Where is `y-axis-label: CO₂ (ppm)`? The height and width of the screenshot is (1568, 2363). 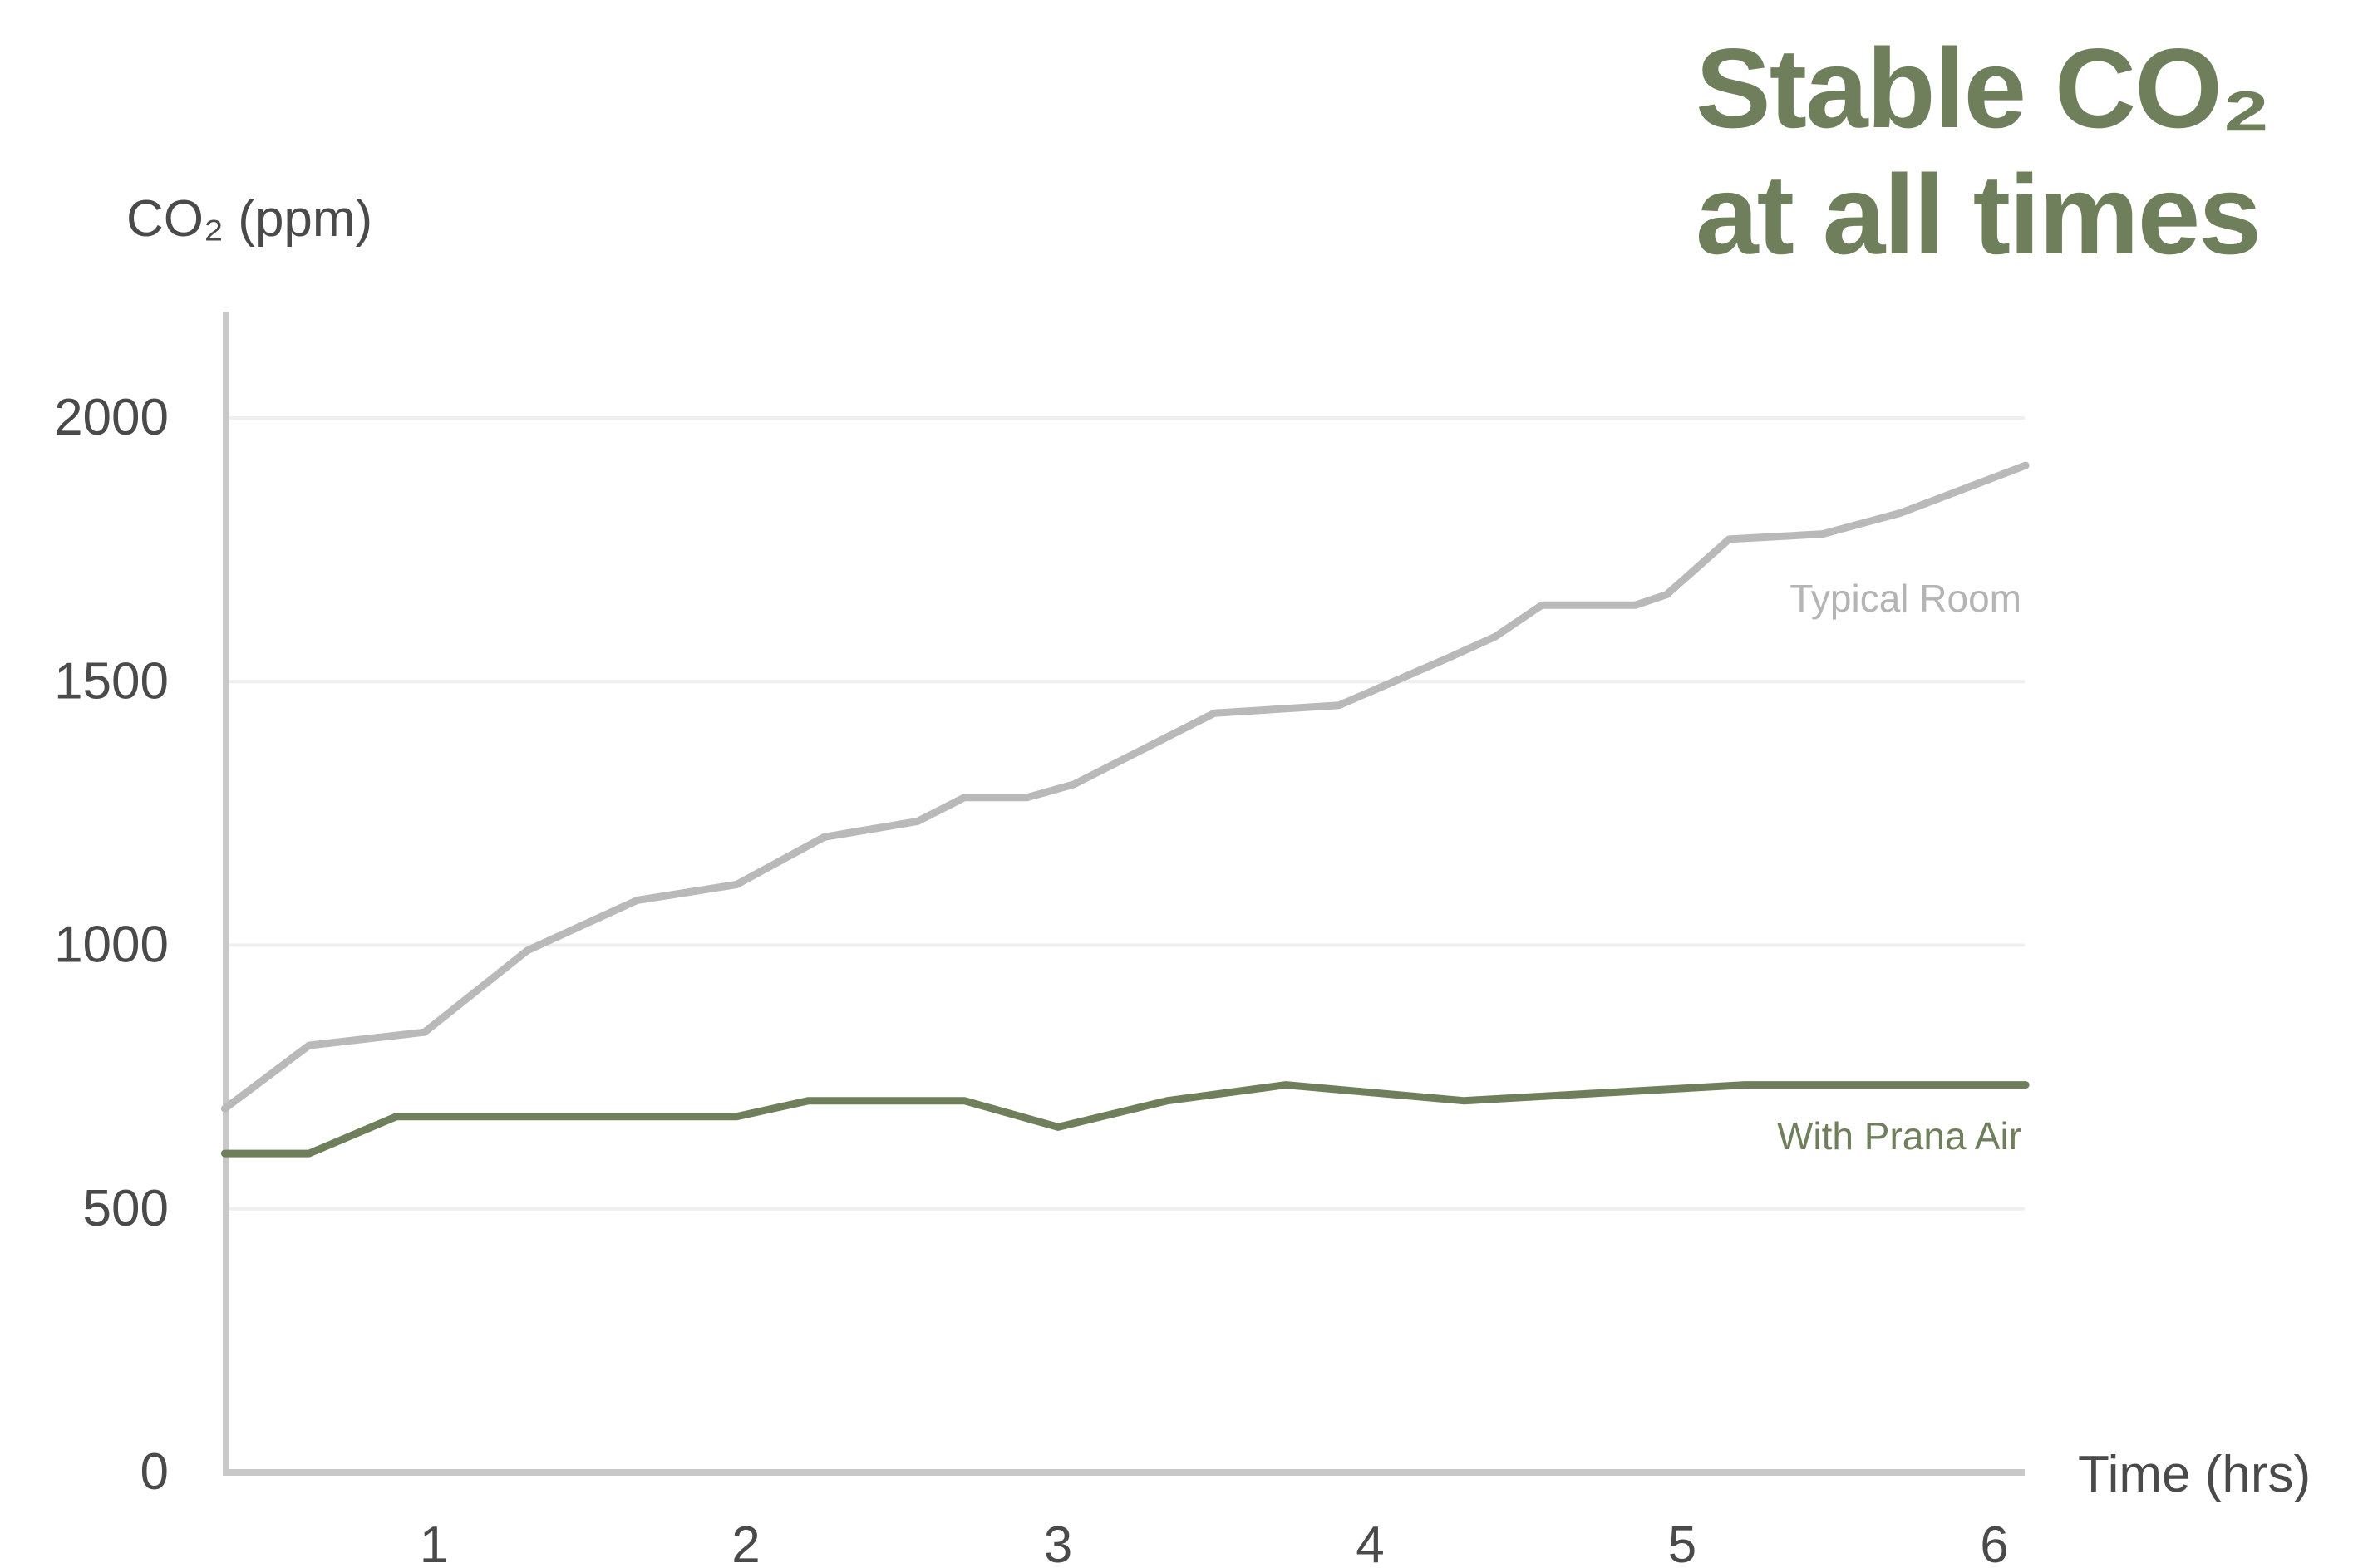
y-axis-label: CO₂ (ppm) is located at coordinates (249, 219).